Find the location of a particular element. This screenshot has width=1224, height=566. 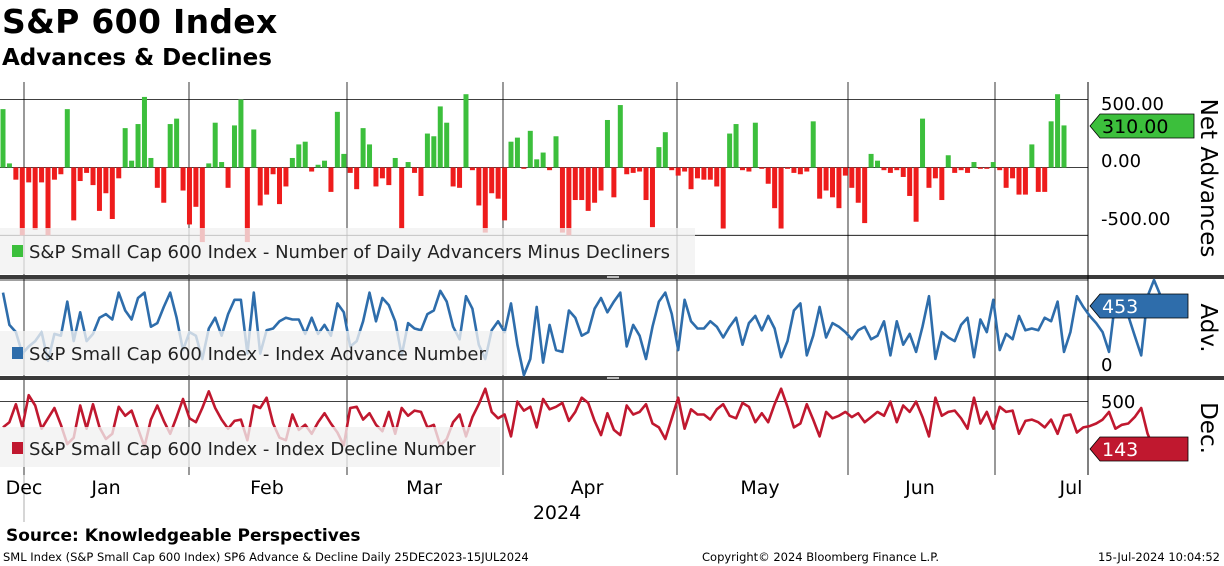

legend-box is located at coordinates (250, 447).